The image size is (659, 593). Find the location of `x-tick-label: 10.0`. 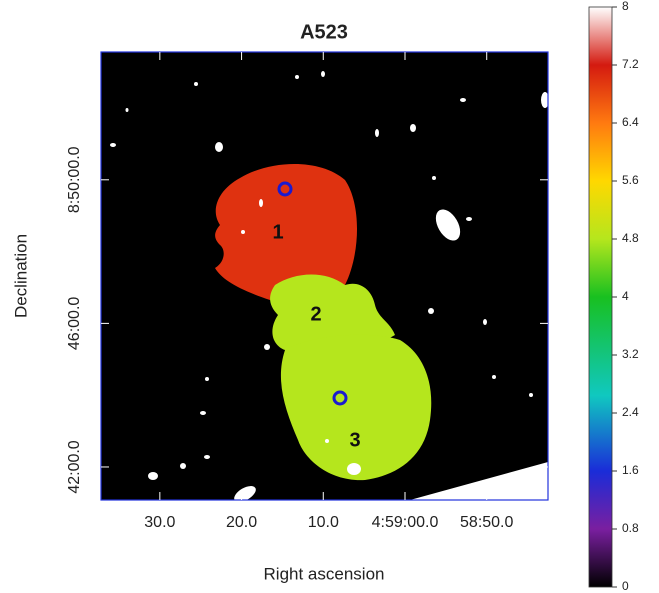

x-tick-label: 10.0 is located at coordinates (323, 522).